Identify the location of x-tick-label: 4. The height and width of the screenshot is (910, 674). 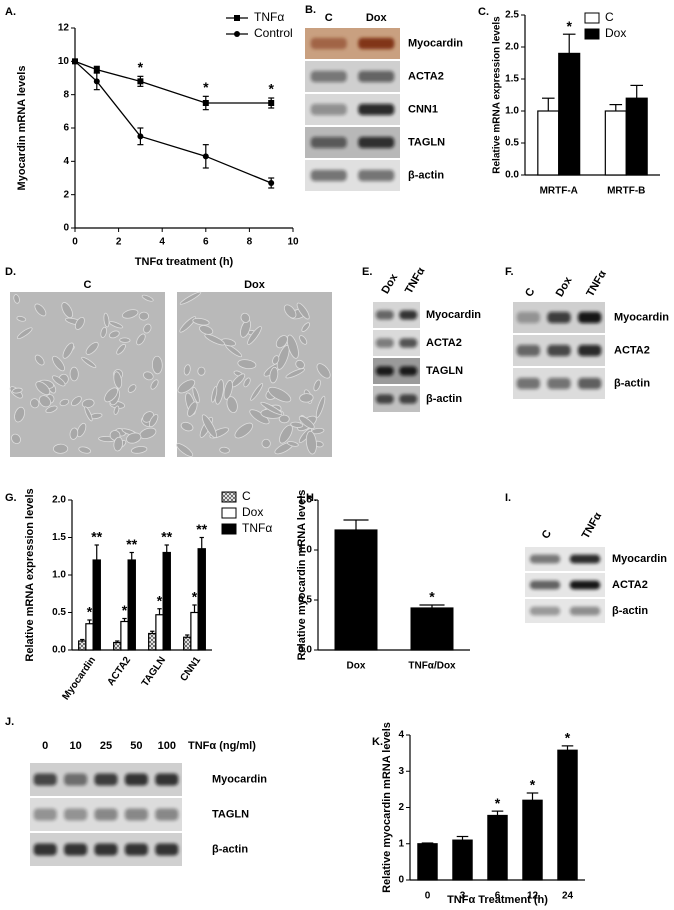
(162, 242).